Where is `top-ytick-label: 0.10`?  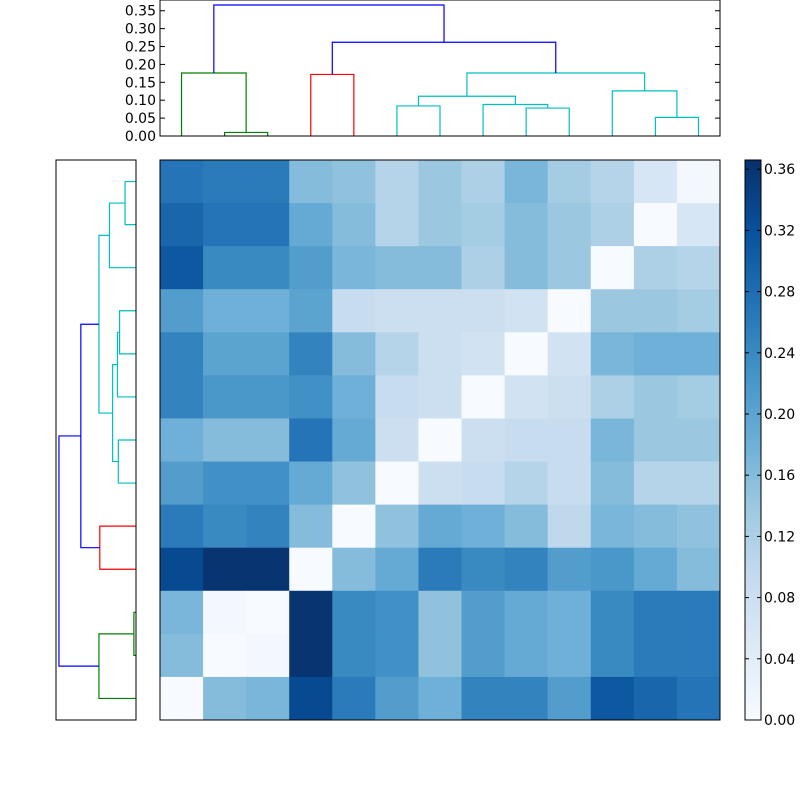
top-ytick-label: 0.10 is located at coordinates (140, 101).